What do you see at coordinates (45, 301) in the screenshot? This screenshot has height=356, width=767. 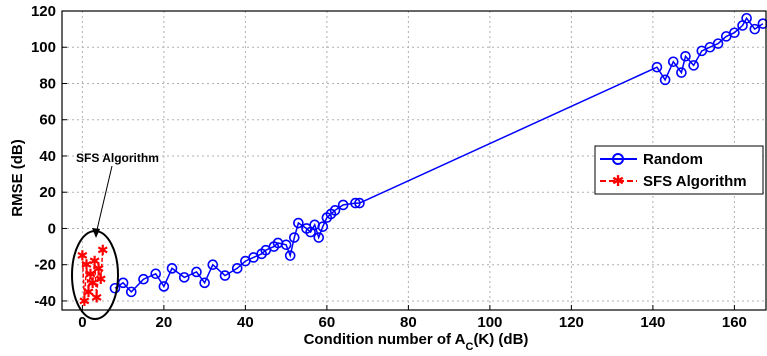 I see `y-tick-label: -40` at bounding box center [45, 301].